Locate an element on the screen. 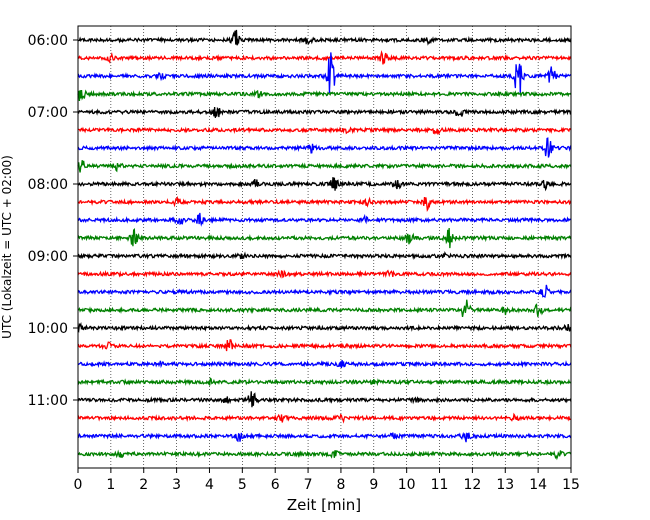 The height and width of the screenshot is (520, 650). x-axis-label: Zeit [min] is located at coordinates (324, 505).